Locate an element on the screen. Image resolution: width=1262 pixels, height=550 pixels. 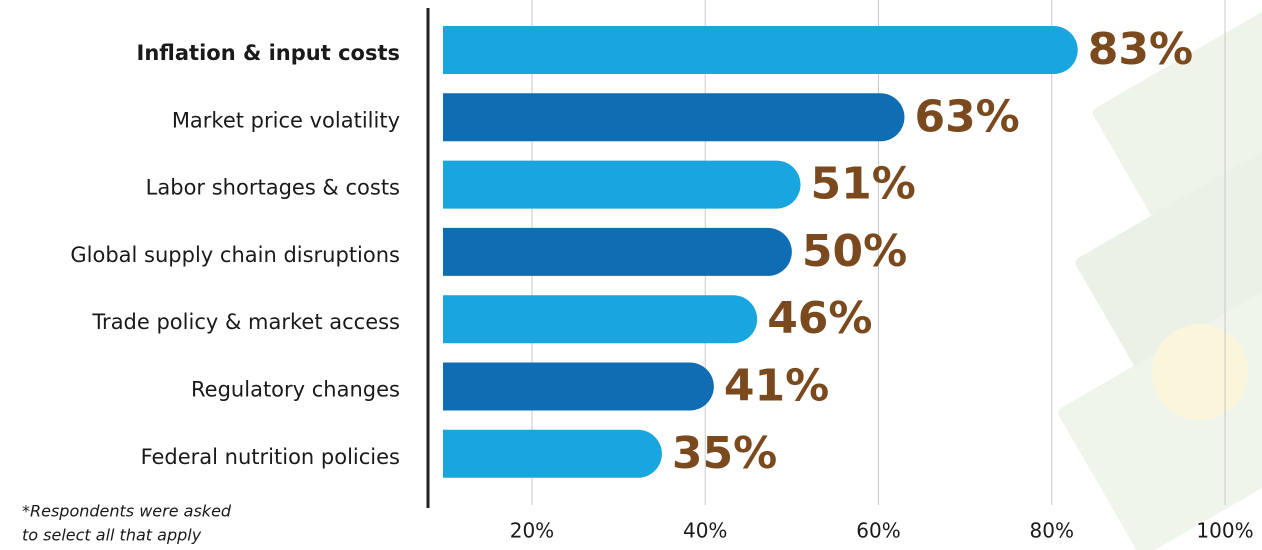
note: to select all that apply is located at coordinates (112, 535).